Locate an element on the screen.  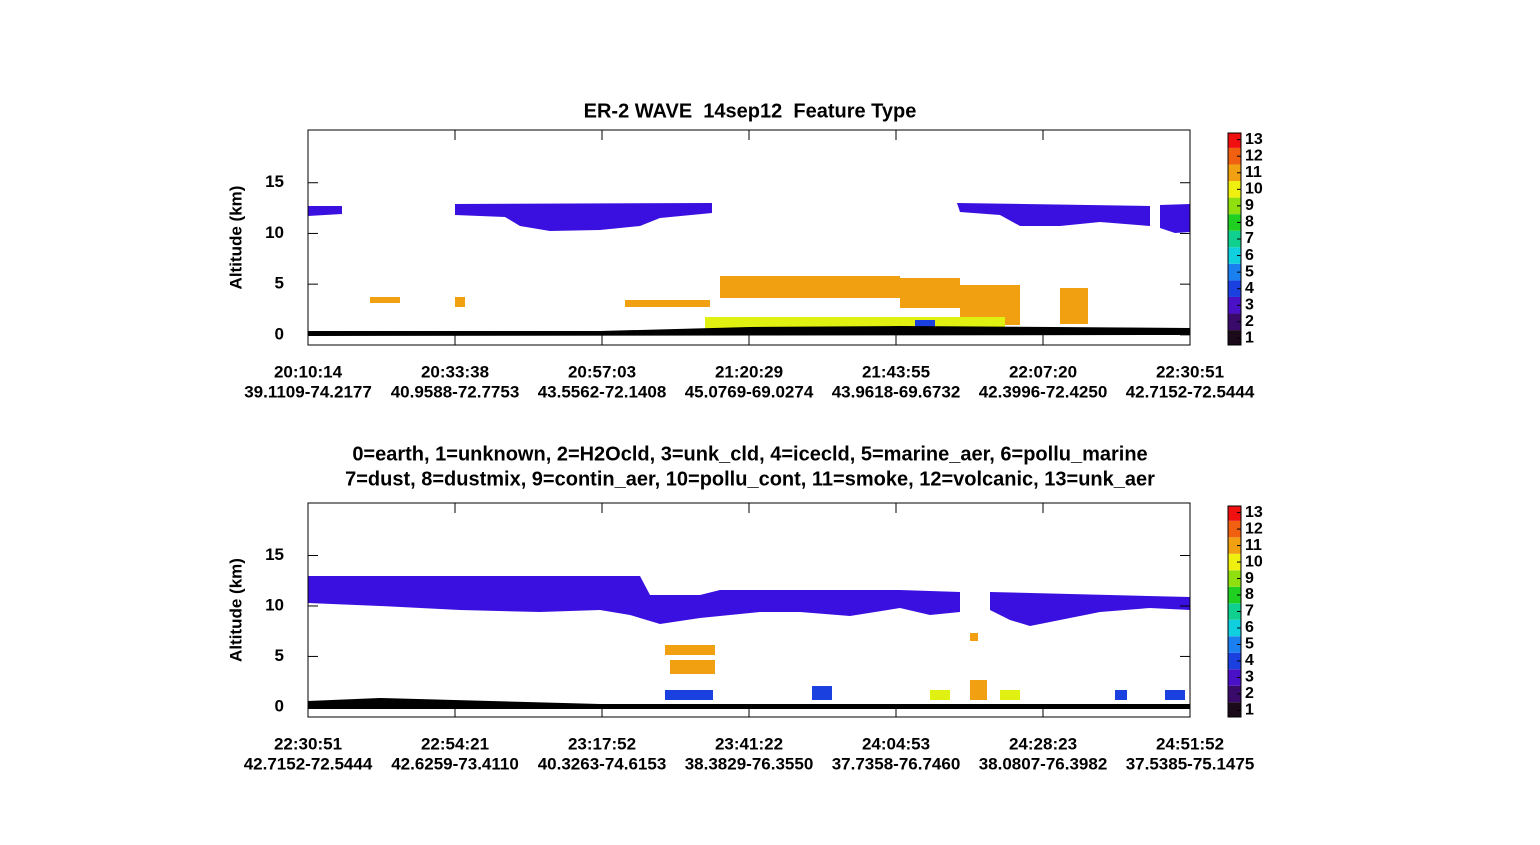
x-tick-time: 20:57:03 is located at coordinates (602, 371).